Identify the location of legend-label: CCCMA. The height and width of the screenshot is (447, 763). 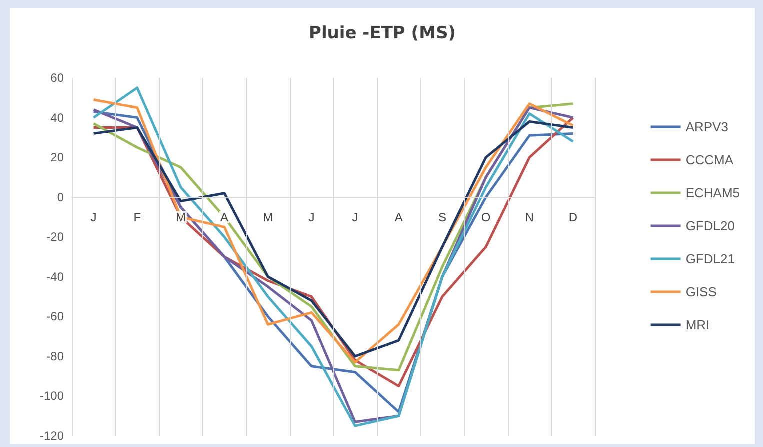
(710, 160).